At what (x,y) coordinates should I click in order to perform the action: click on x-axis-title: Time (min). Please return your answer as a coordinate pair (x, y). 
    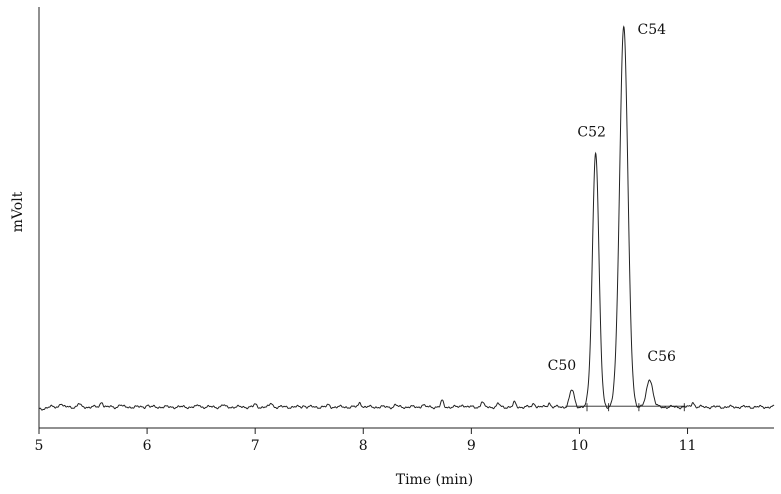
    Looking at the image, I should click on (435, 480).